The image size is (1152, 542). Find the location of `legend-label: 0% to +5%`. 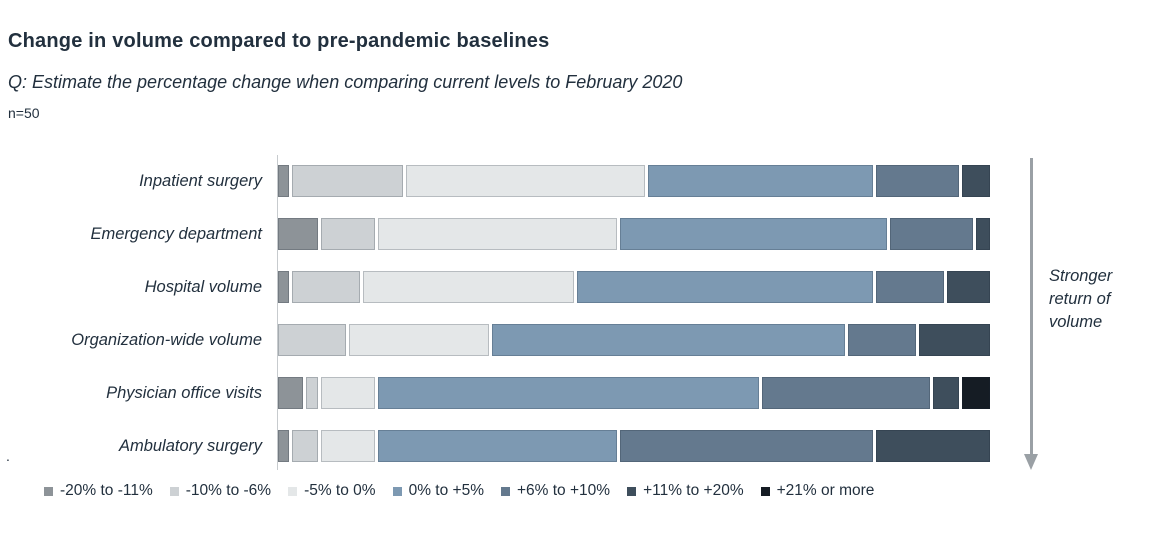

legend-label: 0% to +5% is located at coordinates (446, 490).